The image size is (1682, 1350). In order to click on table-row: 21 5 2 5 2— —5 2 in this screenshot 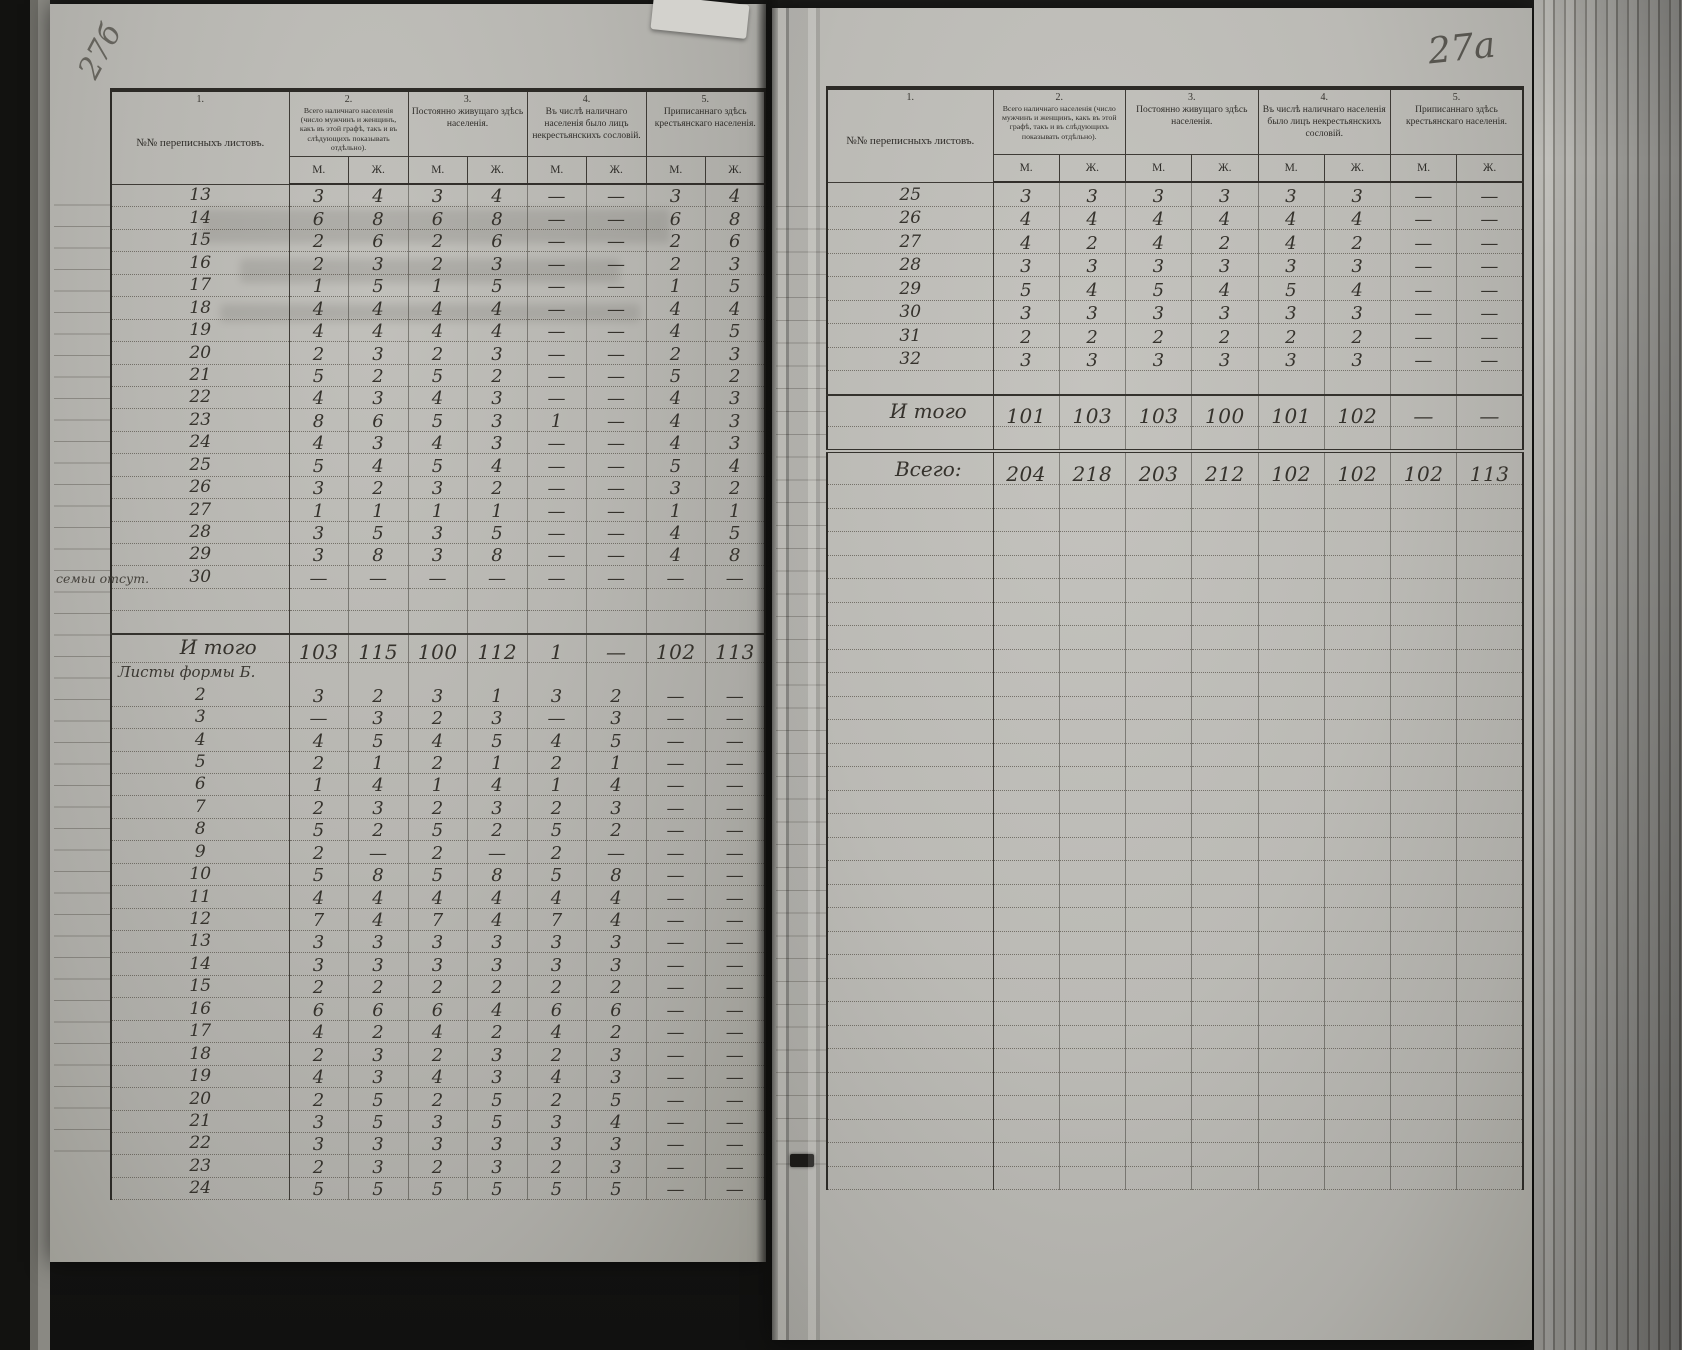, I will do `click(437, 375)`.